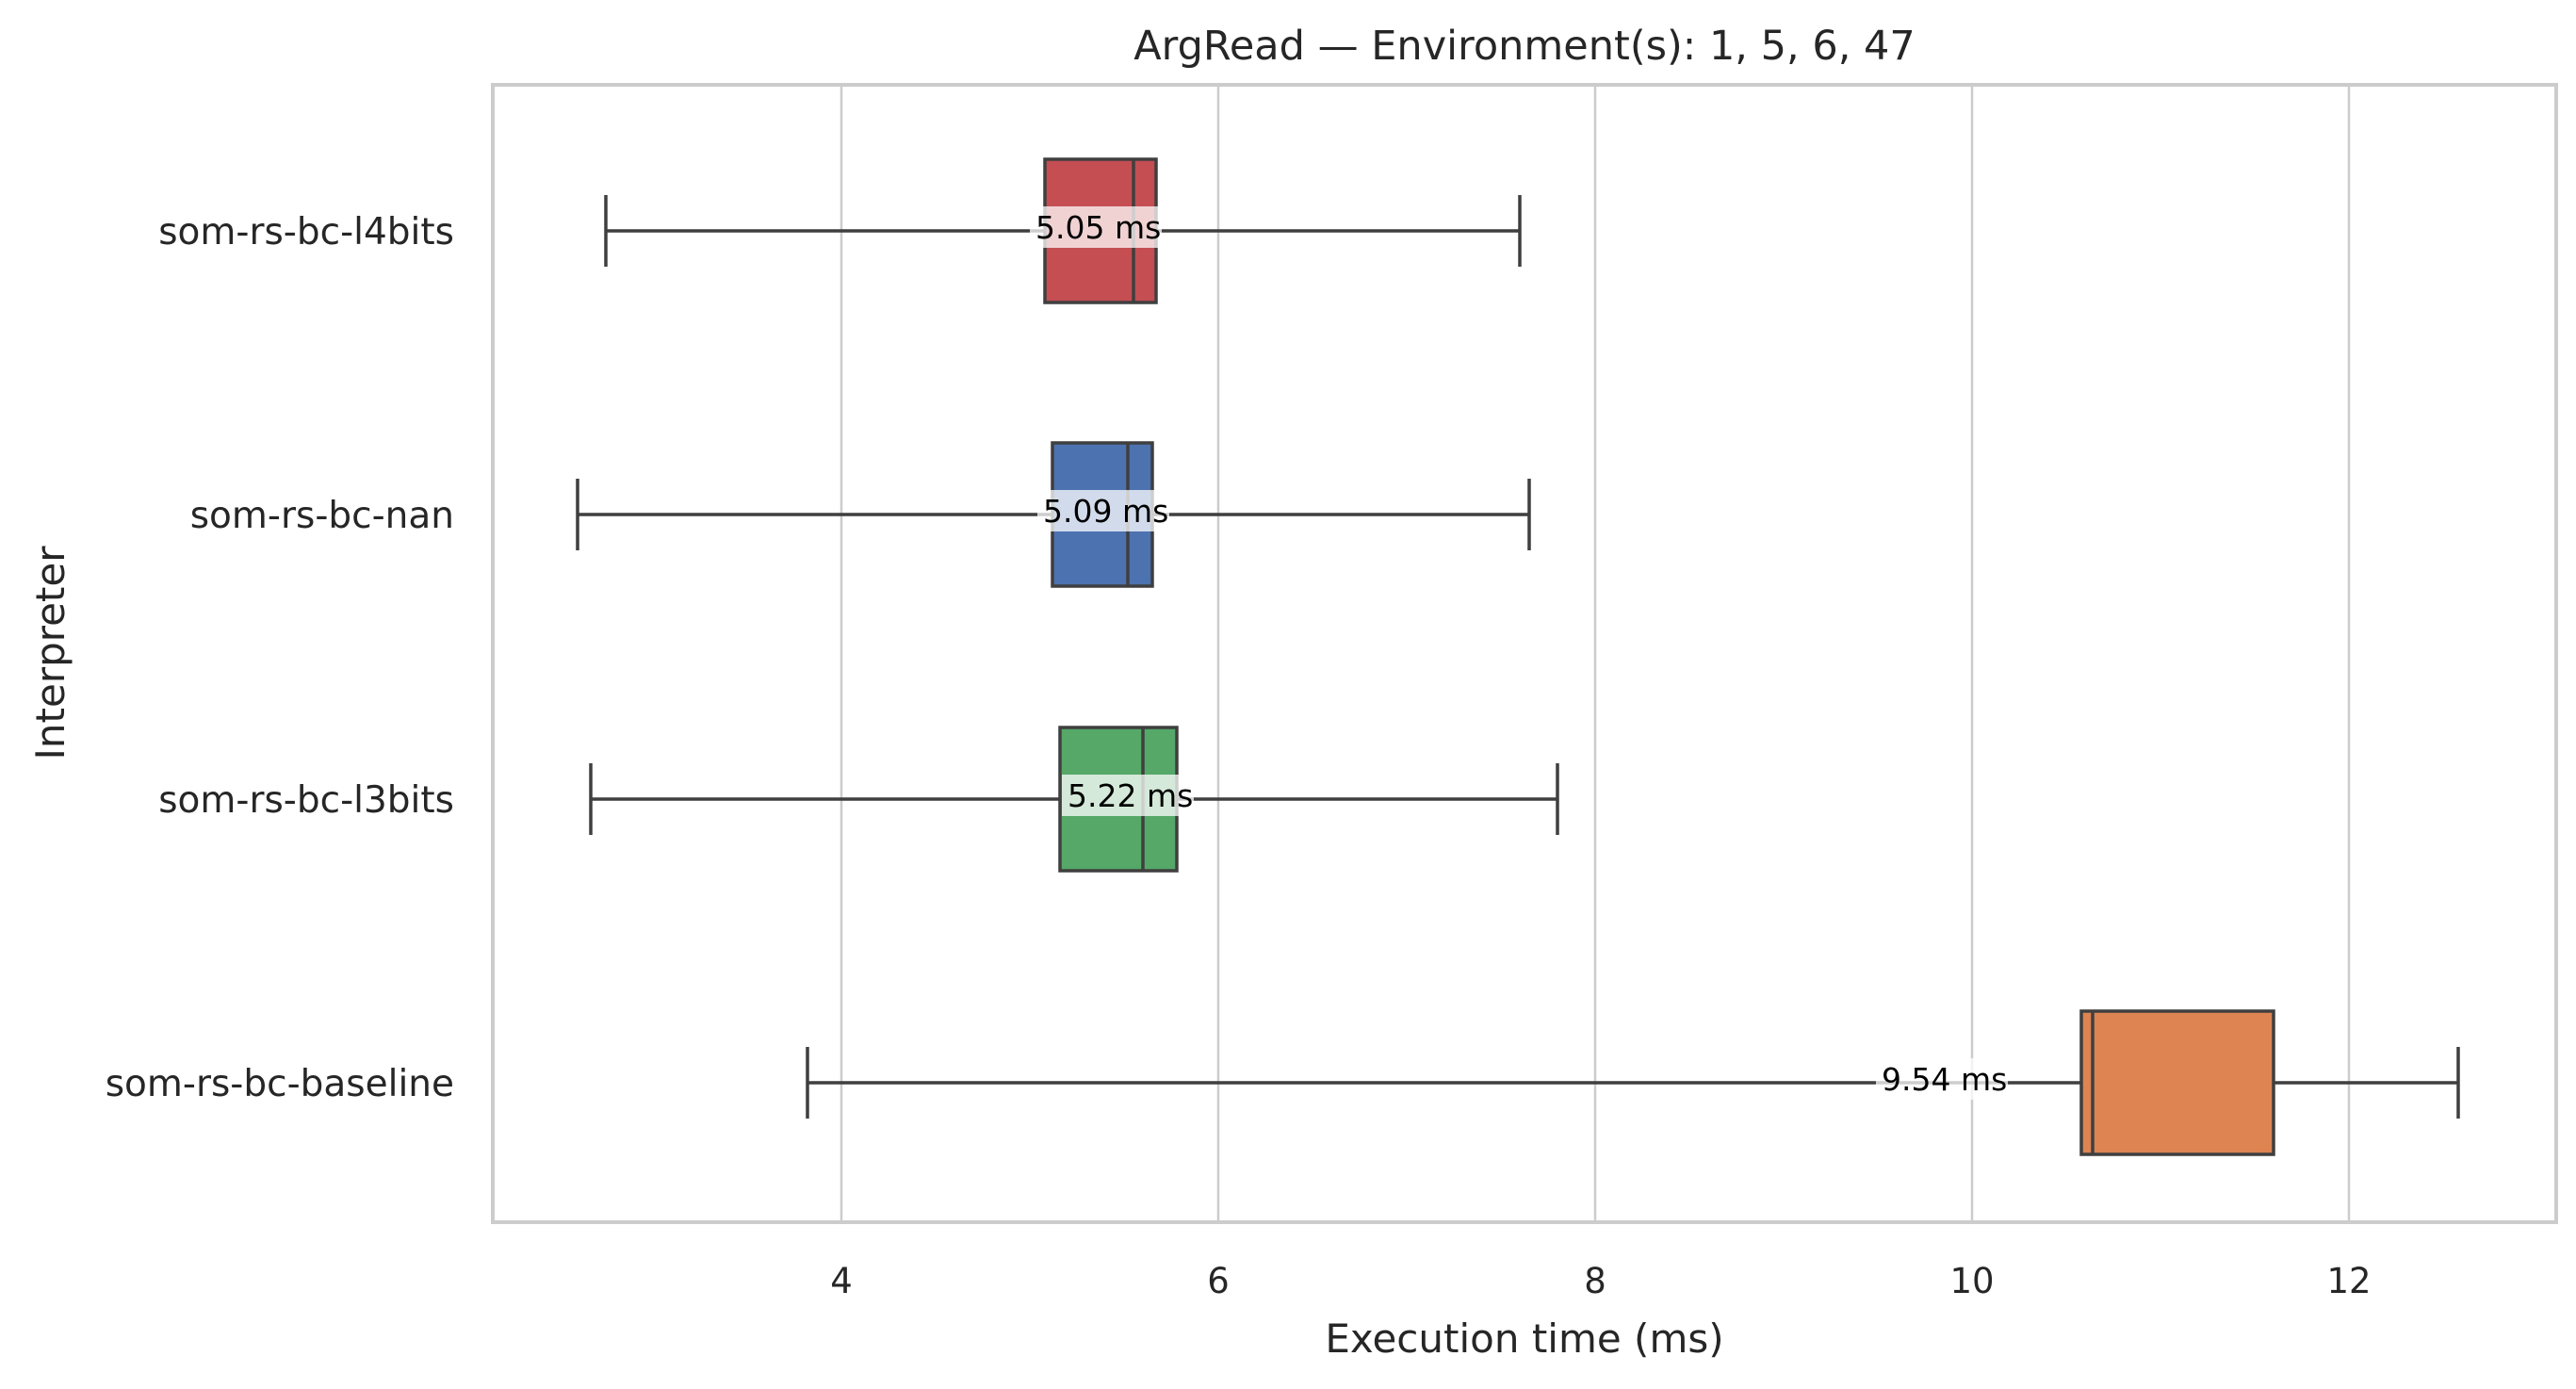 This screenshot has width=2576, height=1389. Describe the element at coordinates (2348, 1281) in the screenshot. I see `x-tick-label: 12` at that location.